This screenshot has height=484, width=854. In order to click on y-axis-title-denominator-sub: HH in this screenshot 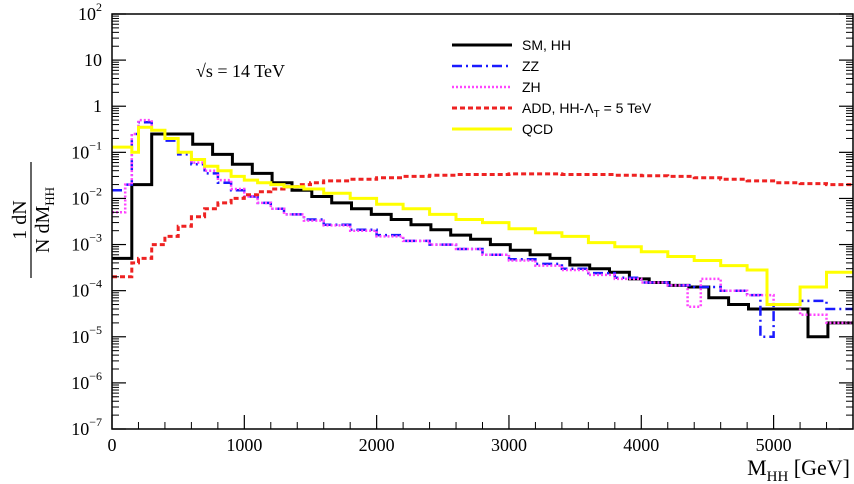, I will do `click(49, 196)`.